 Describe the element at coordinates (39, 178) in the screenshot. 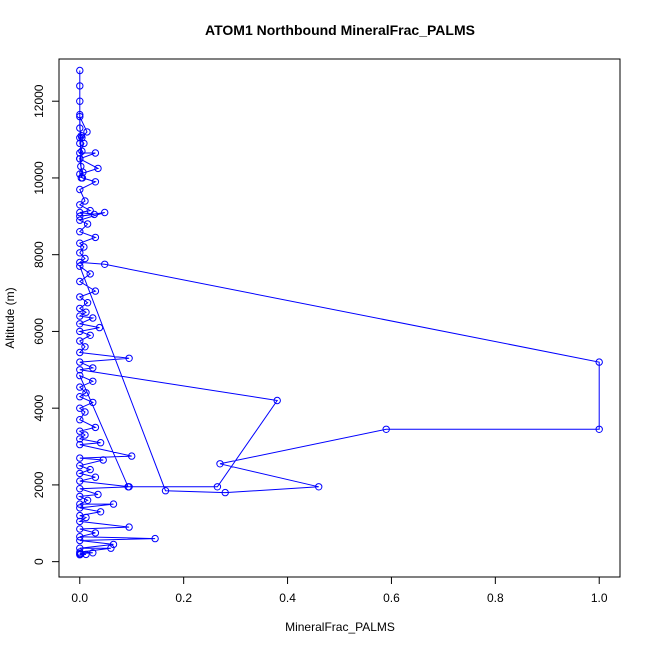

I see `y-tick-label: 10000` at that location.